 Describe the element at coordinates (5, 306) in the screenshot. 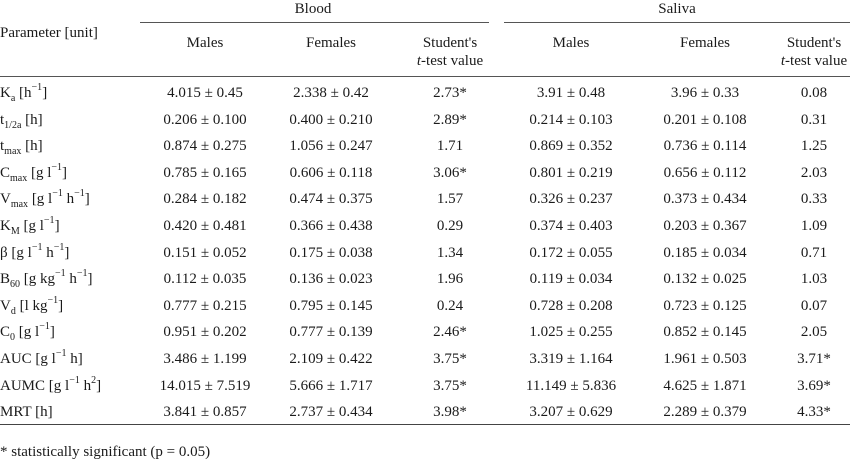

I see `parameter-p-main: V` at that location.